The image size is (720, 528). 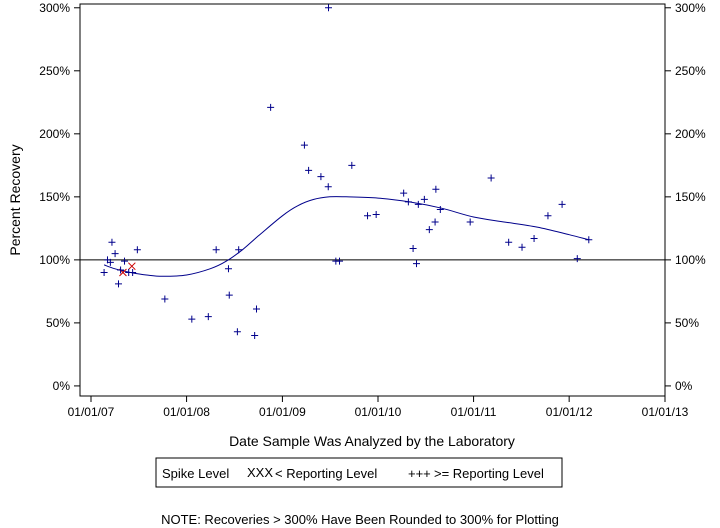 I want to click on y-tick-label-left: 150%, so click(x=54, y=197).